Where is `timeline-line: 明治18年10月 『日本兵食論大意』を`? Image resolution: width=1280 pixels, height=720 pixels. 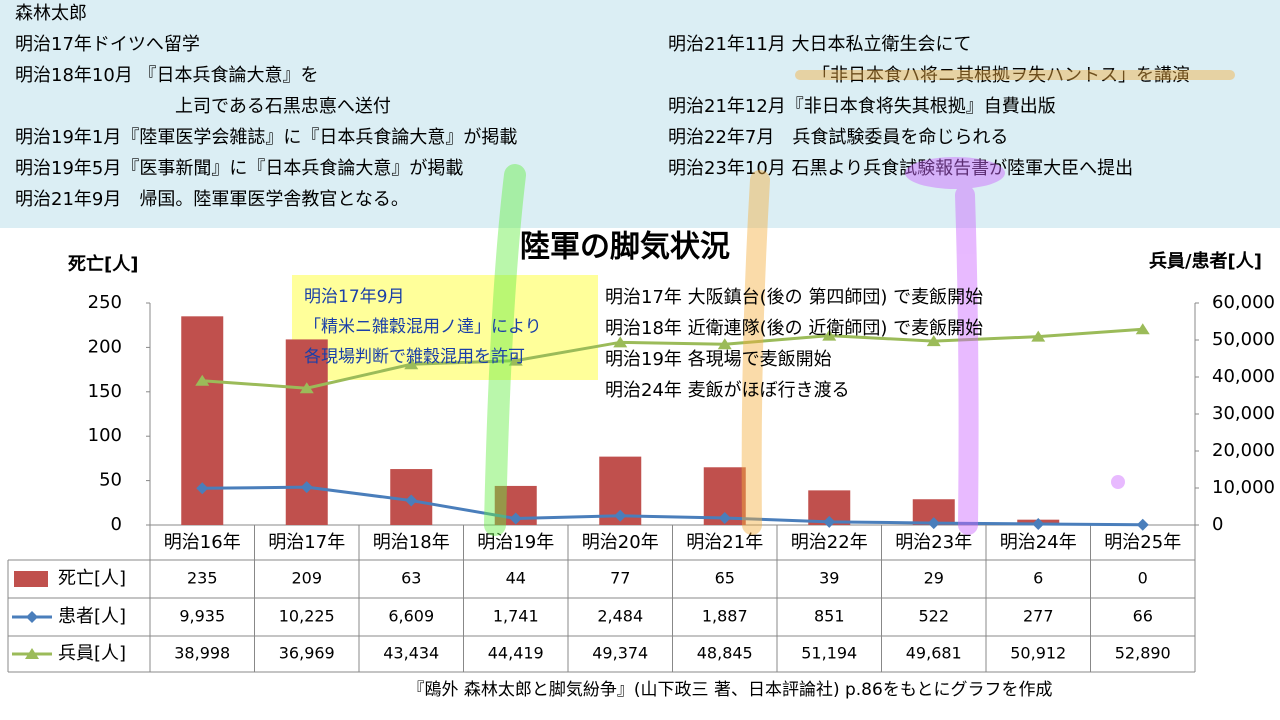 timeline-line: 明治18年10月 『日本兵食論大意』を is located at coordinates (167, 75).